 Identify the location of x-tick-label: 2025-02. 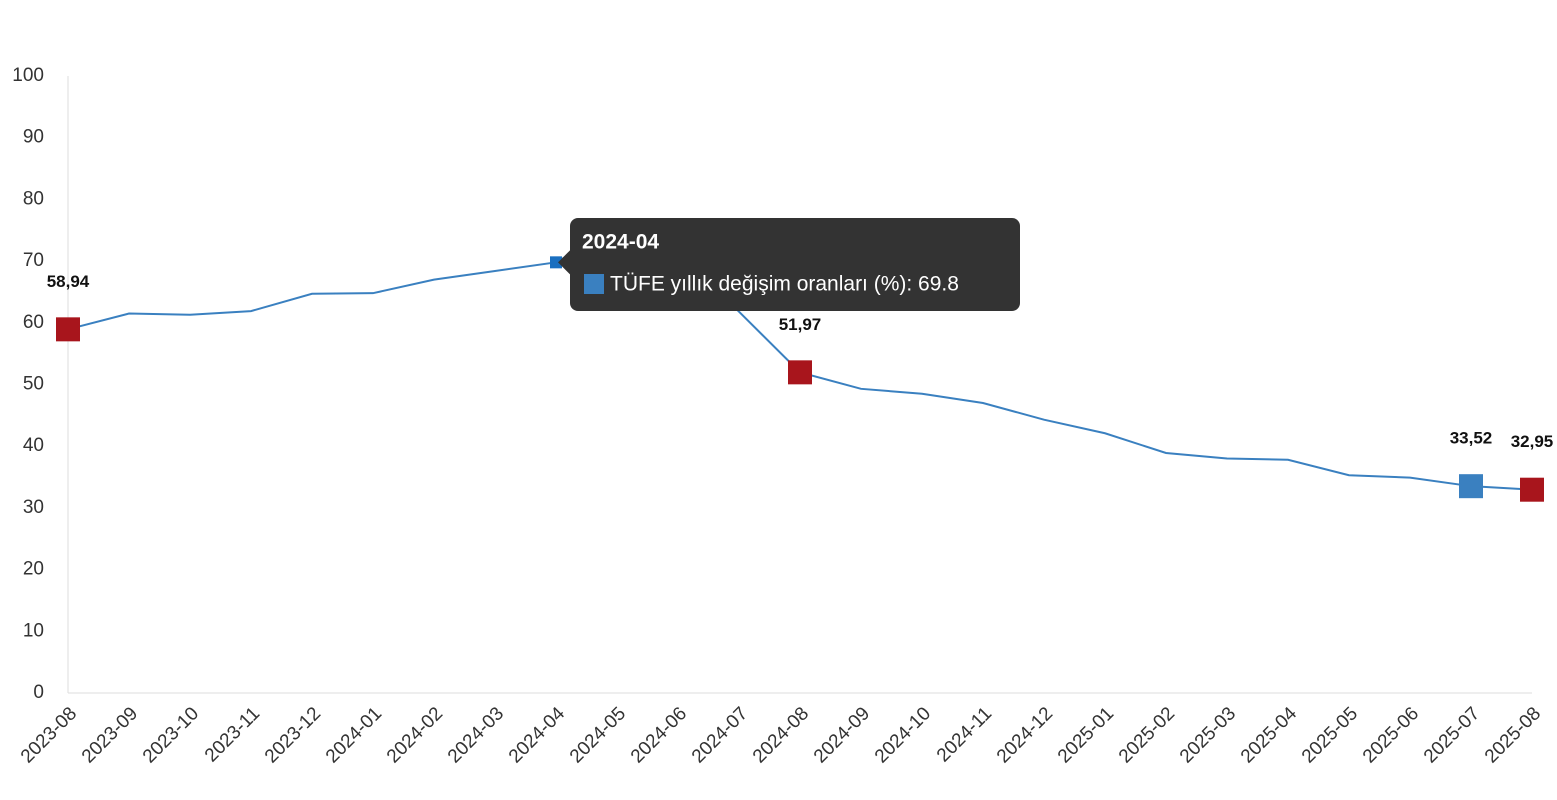
(1147, 735).